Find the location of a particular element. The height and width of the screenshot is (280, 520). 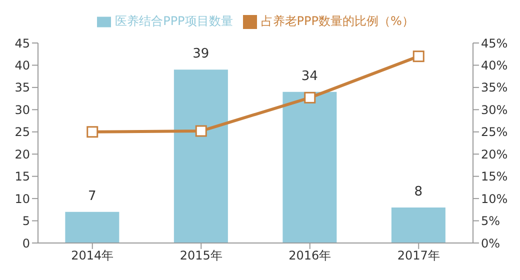

y-tick-label: 0 is located at coordinates (26, 243).